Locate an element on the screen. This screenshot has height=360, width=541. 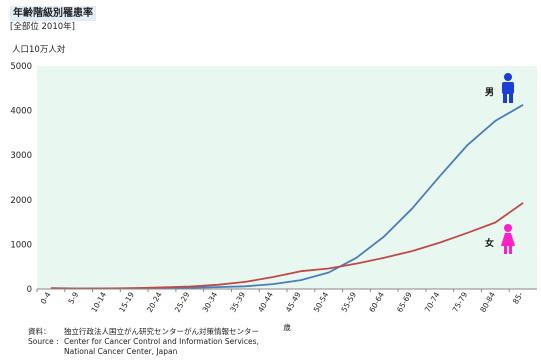
x-tick-label: 80-84 is located at coordinates (487, 302).